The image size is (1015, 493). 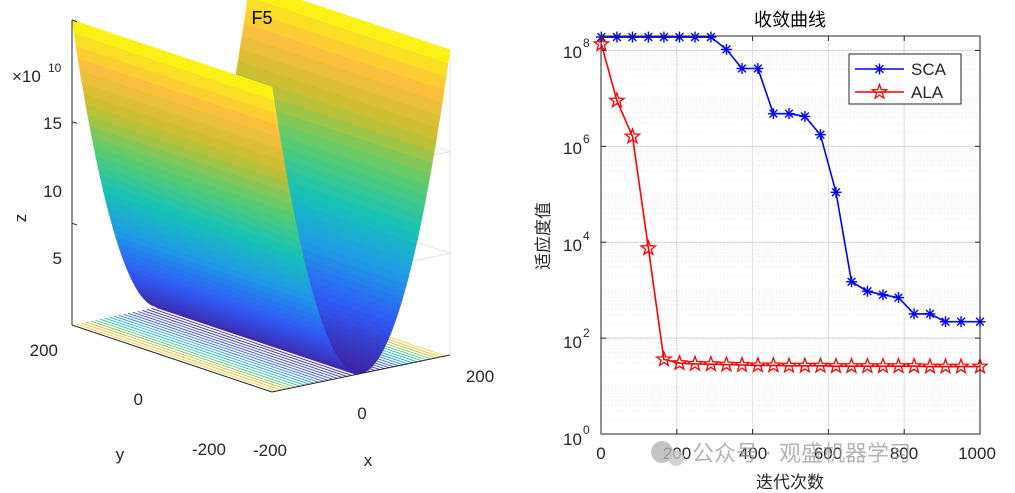 I want to click on y-axis-label: y, so click(x=120, y=454).